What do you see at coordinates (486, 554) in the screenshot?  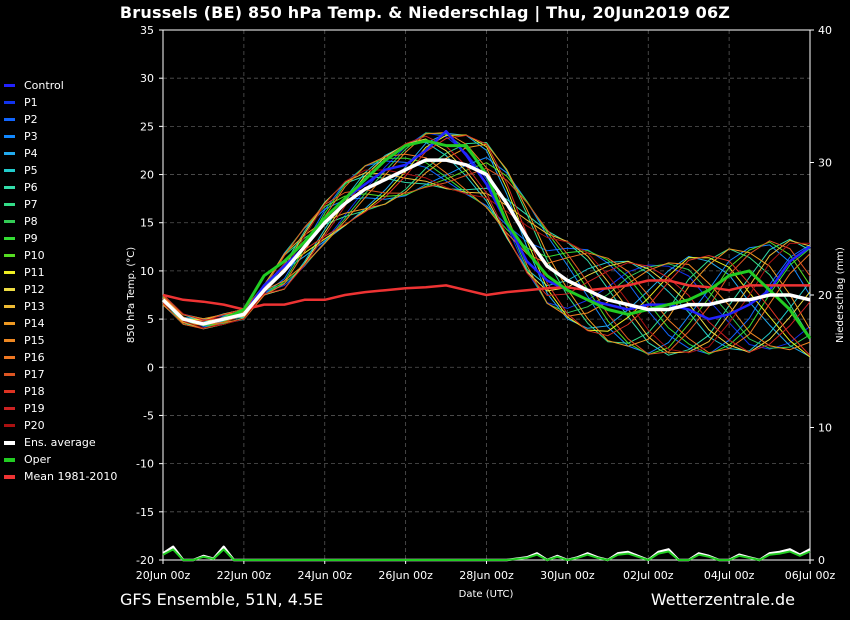 I see `precip-oper-line` at bounding box center [486, 554].